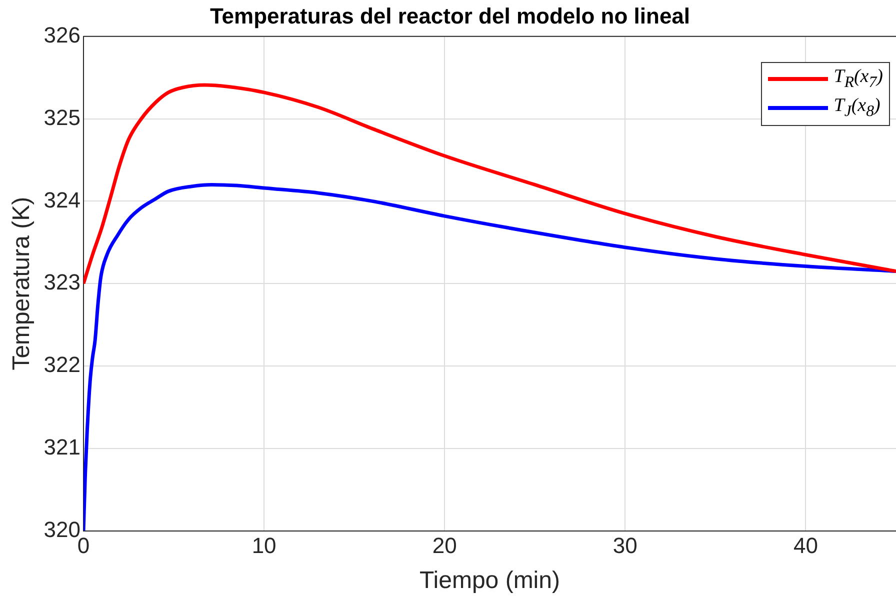 The height and width of the screenshot is (604, 896). I want to click on chart-title: Temperaturas del reactor del modelo no lineal, so click(450, 15).